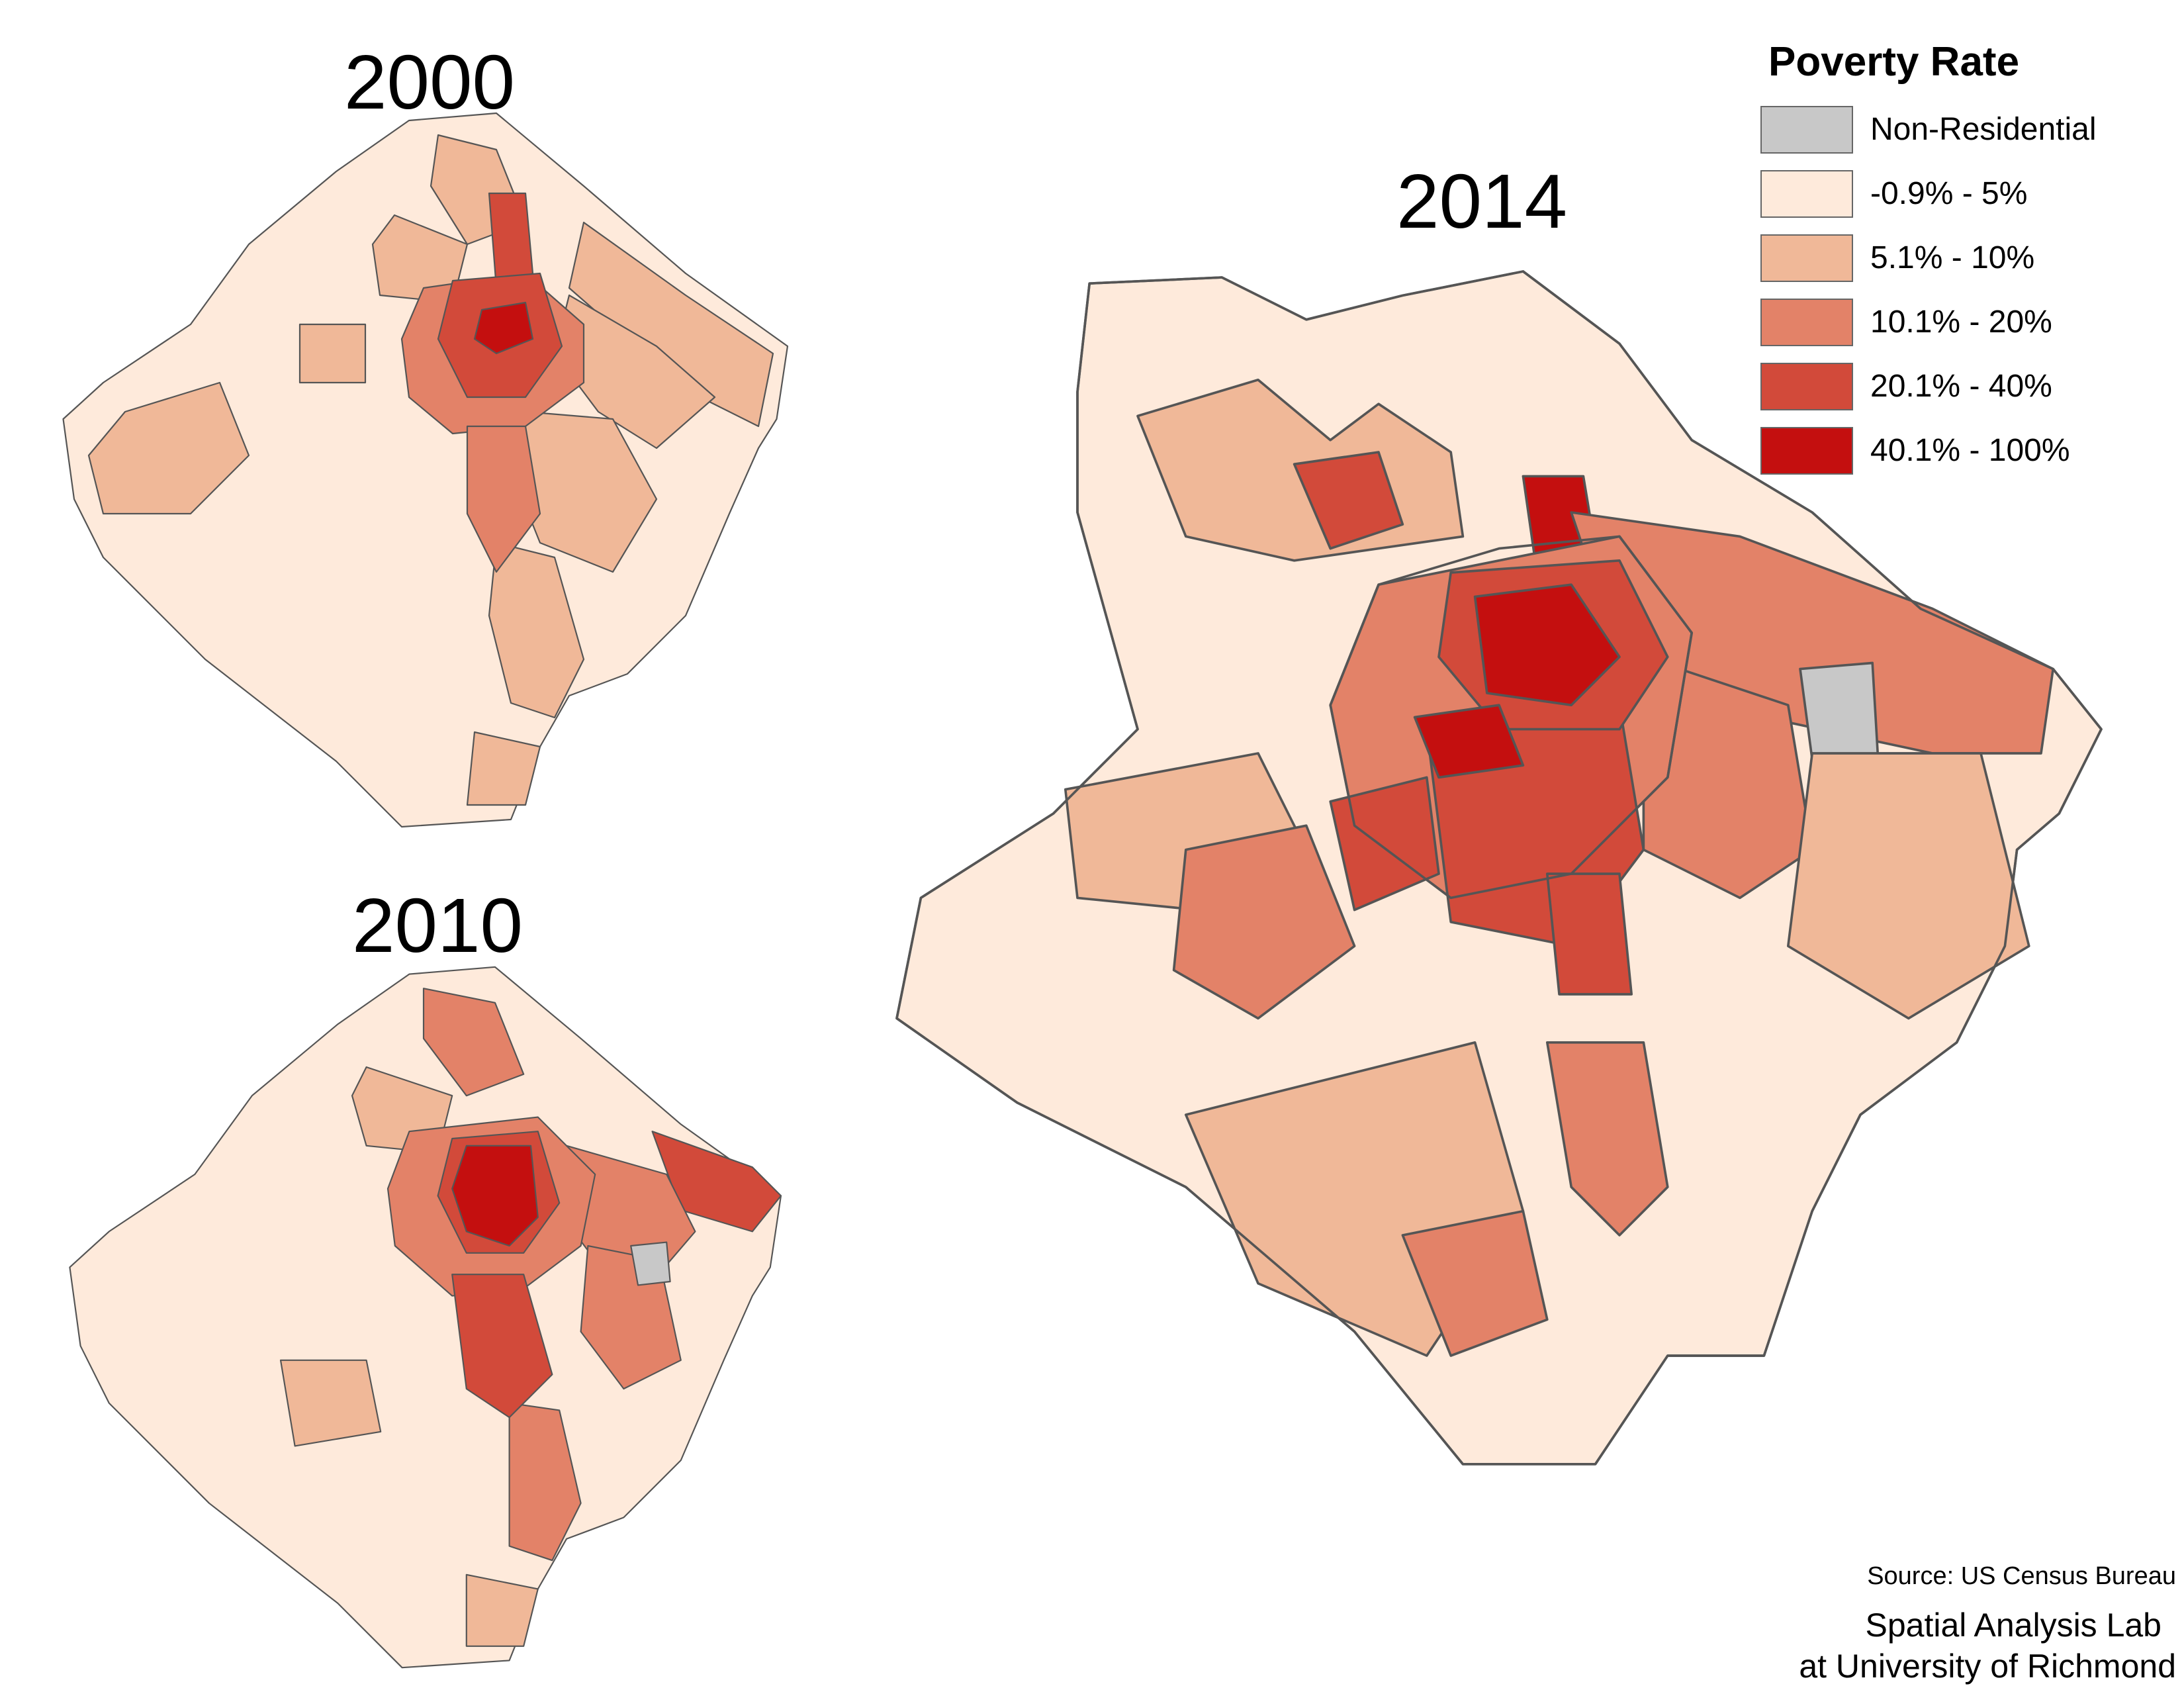 Image resolution: width=2184 pixels, height=1688 pixels. What do you see at coordinates (1983, 129) in the screenshot?
I see `legend-label: Non-Residential` at bounding box center [1983, 129].